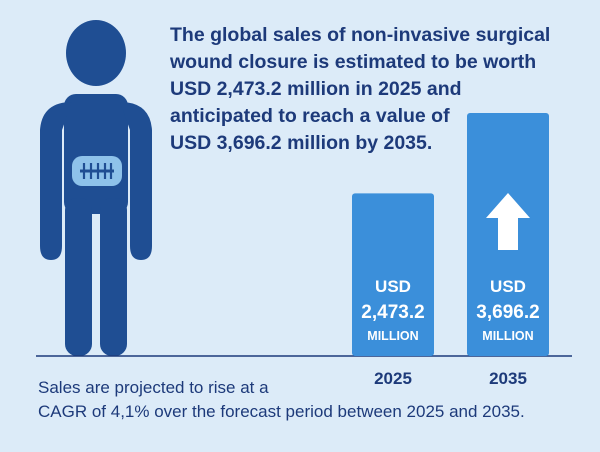 The width and height of the screenshot is (600, 452). What do you see at coordinates (310, 116) in the screenshot?
I see `headline-line: anticipated to reach a value of` at bounding box center [310, 116].